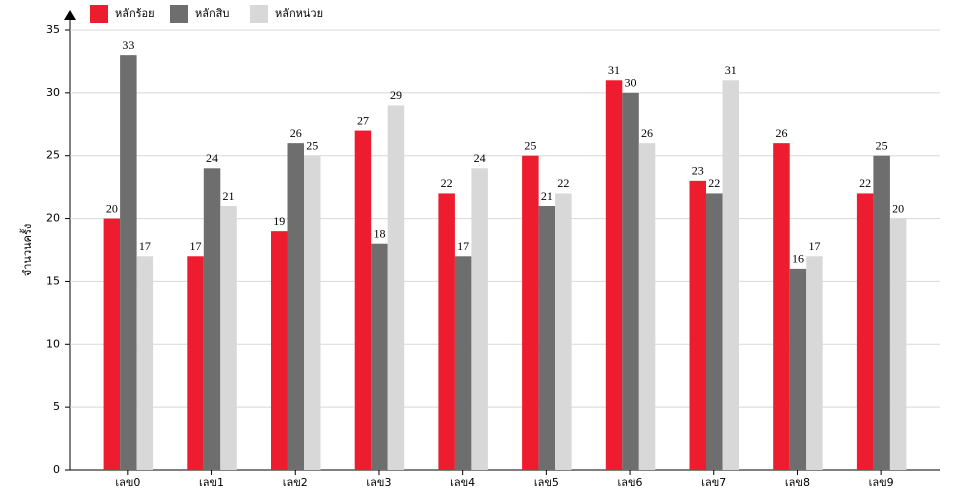 The width and height of the screenshot is (960, 500). I want to click on x-tick-label: เลข8, so click(797, 482).